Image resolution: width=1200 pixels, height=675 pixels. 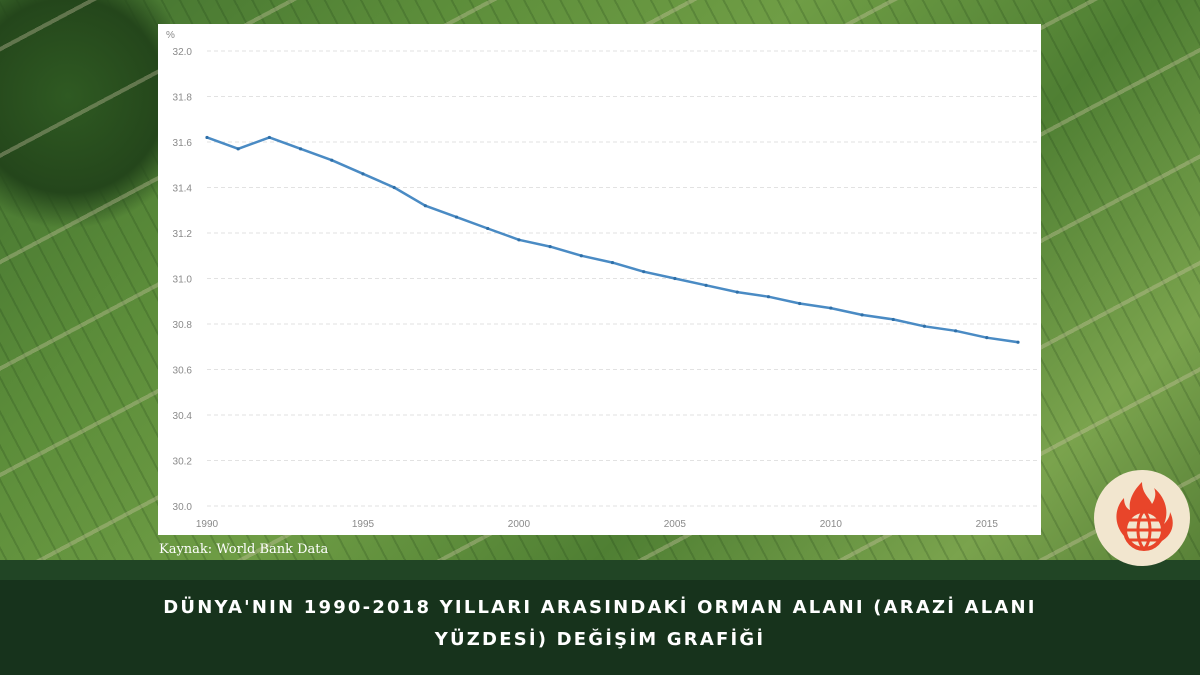 I want to click on caption-line-2: YÜZDESİ) DEĞİŞİM GRAFİĞİ, so click(x=600, y=639).